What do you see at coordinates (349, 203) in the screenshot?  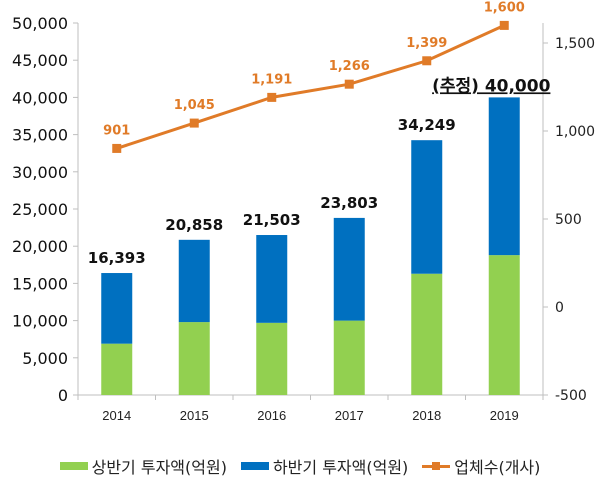 I see `bar-total-label: 23,803` at bounding box center [349, 203].